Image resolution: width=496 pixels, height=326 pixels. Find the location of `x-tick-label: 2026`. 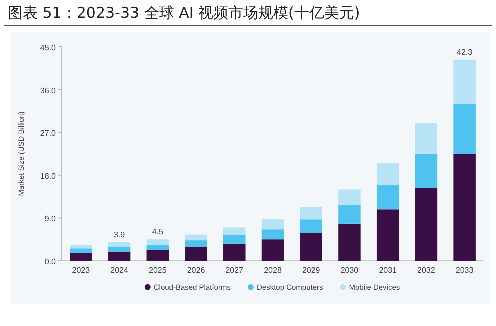

x-tick-label: 2026 is located at coordinates (196, 270).